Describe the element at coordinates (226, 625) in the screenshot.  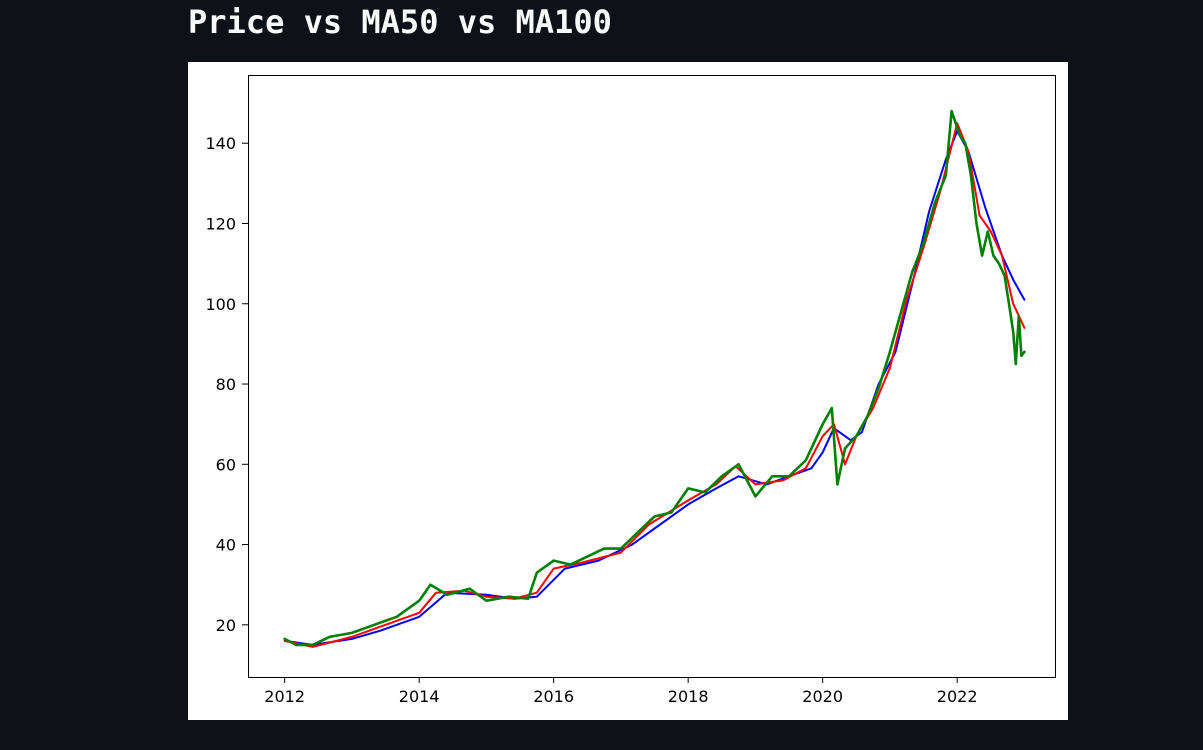
I see `y-tick-label: 20` at that location.